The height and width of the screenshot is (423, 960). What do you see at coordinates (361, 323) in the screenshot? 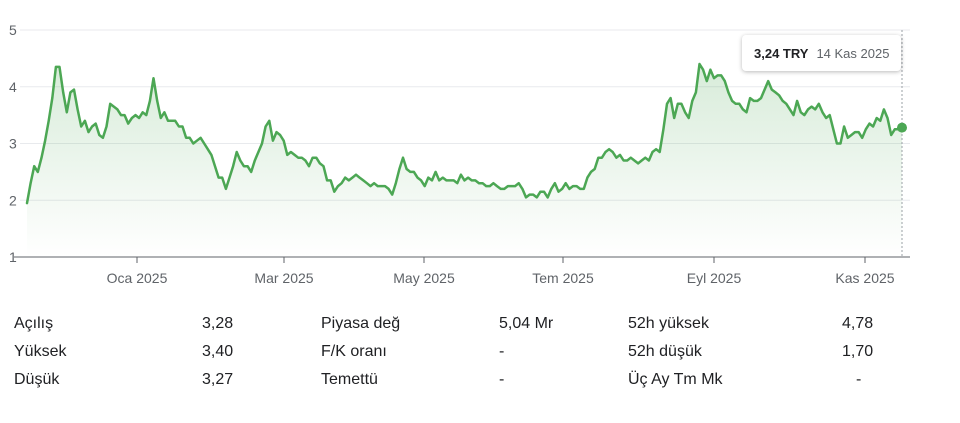
I see `stat-label: Piyasa değ` at bounding box center [361, 323].